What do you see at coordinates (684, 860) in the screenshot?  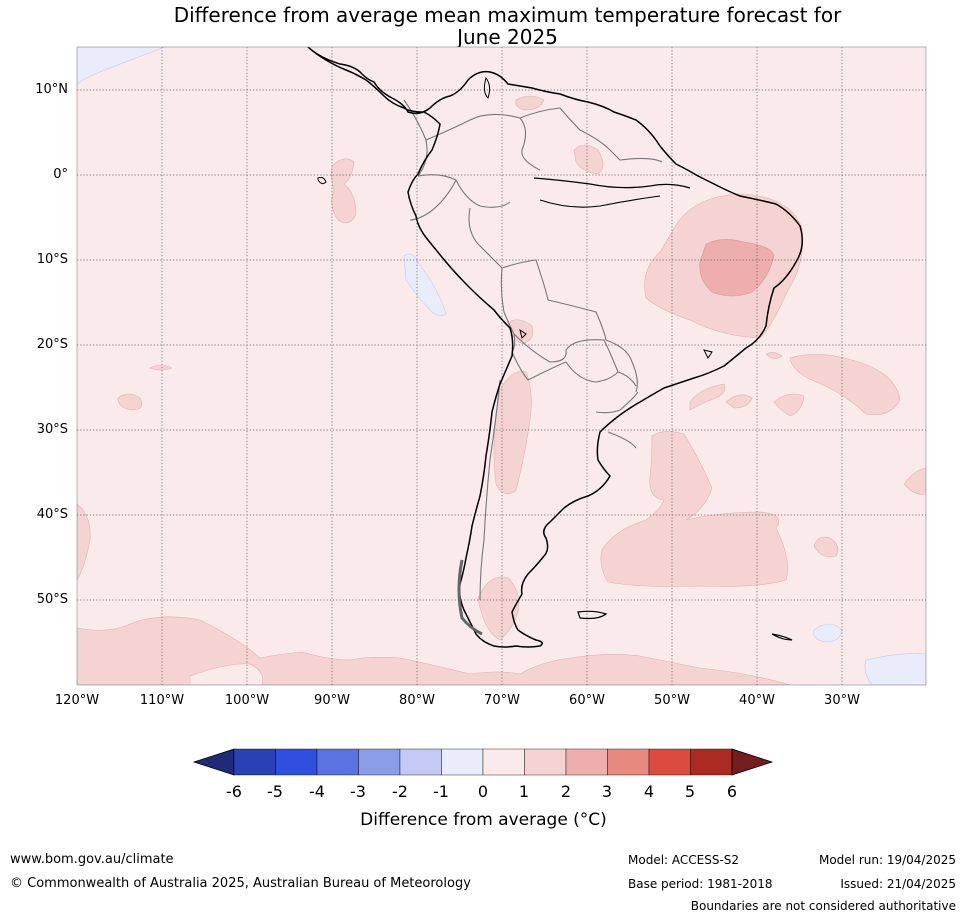 I see `model-text: Model: ACCESS-S2` at bounding box center [684, 860].